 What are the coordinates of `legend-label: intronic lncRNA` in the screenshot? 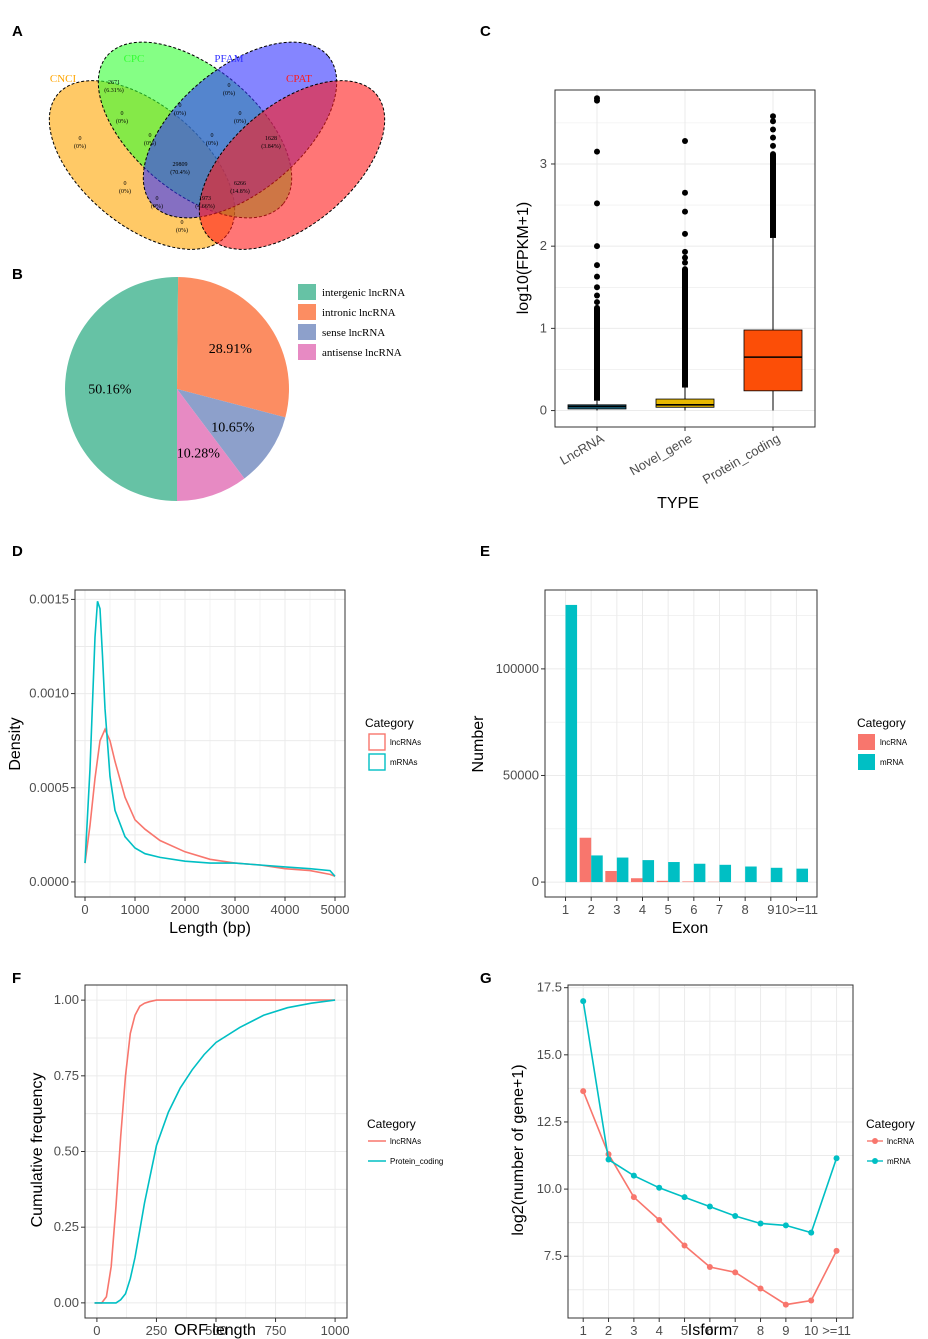 It's located at (359, 313).